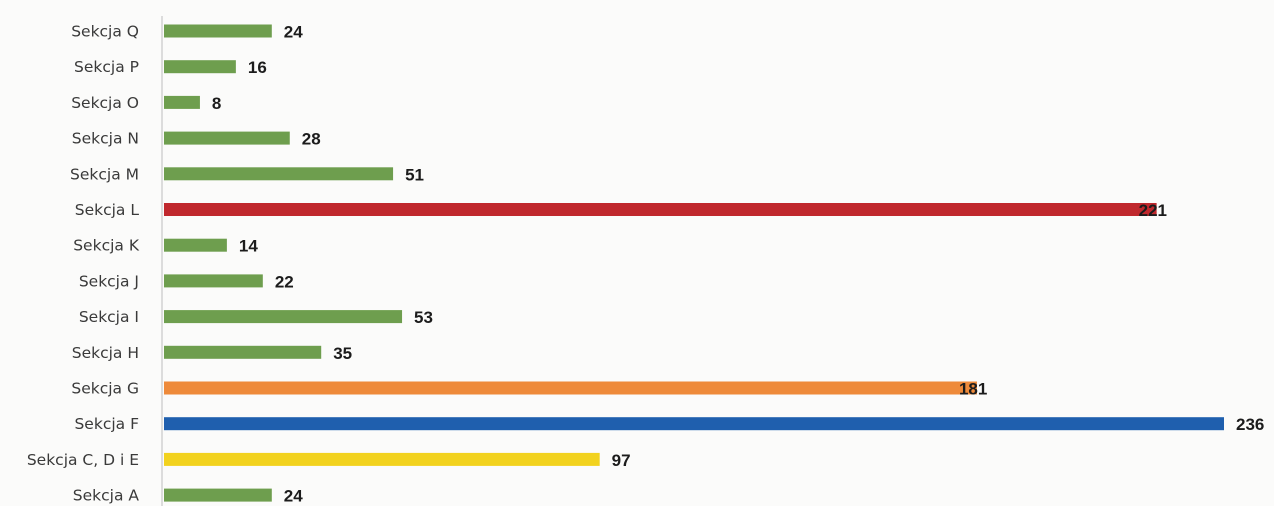 The height and width of the screenshot is (506, 1274). I want to click on value-label: 22, so click(284, 281).